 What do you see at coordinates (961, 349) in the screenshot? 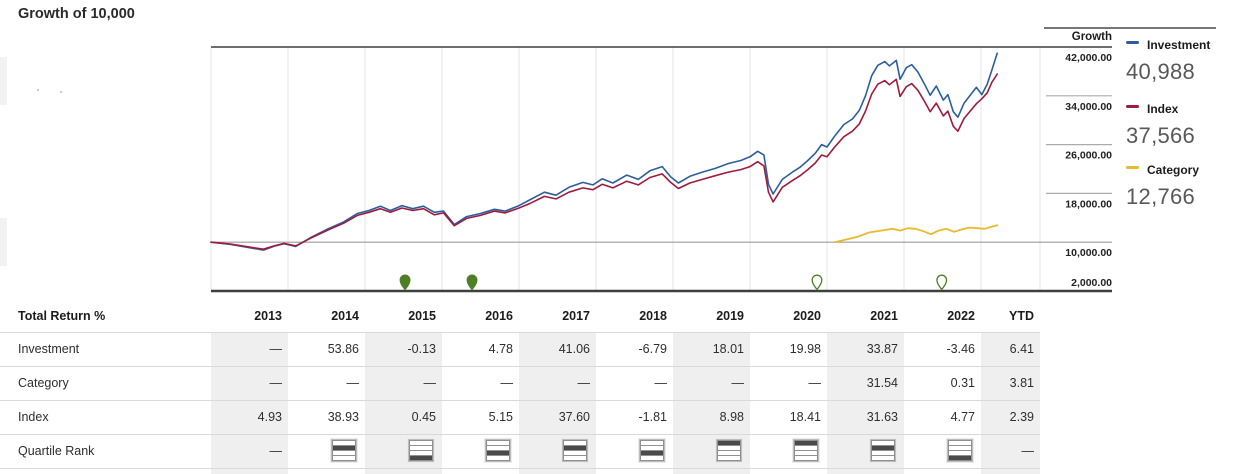
I see `table-cell: -3.46` at bounding box center [961, 349].